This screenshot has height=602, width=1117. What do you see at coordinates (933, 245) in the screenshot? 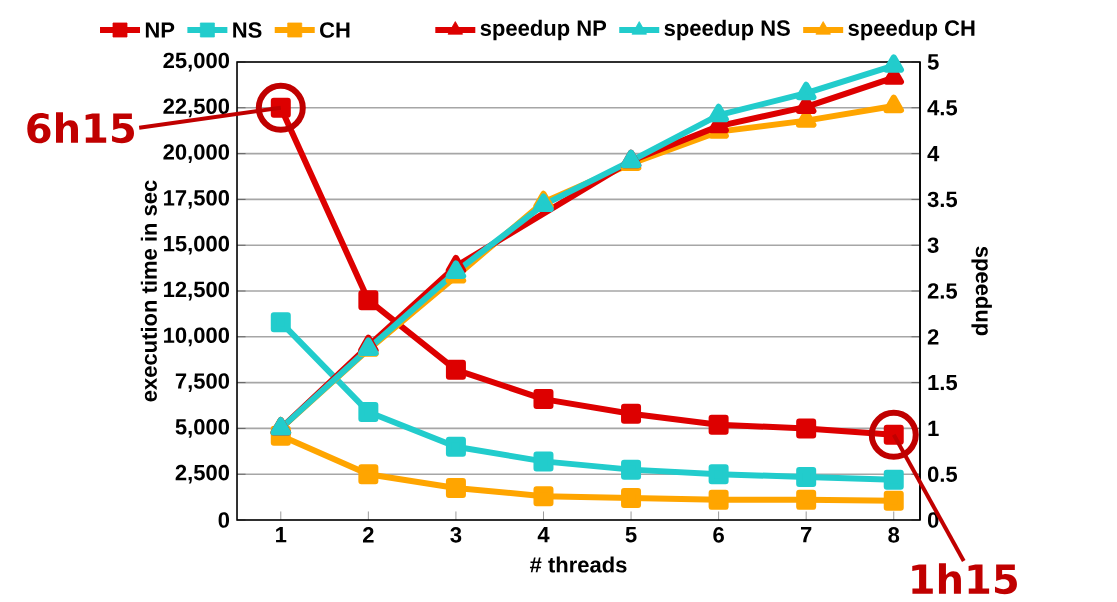
I see `y2-tick-label: 3` at bounding box center [933, 245].